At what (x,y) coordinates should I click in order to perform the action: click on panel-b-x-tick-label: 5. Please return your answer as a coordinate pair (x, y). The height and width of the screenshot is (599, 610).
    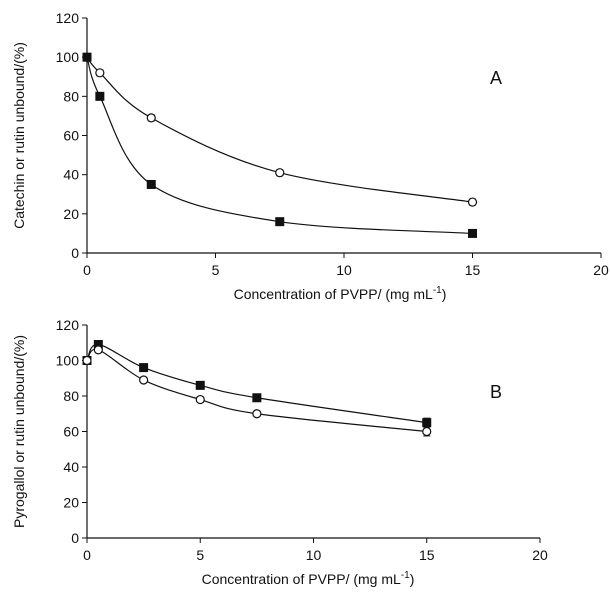
    Looking at the image, I should click on (200, 555).